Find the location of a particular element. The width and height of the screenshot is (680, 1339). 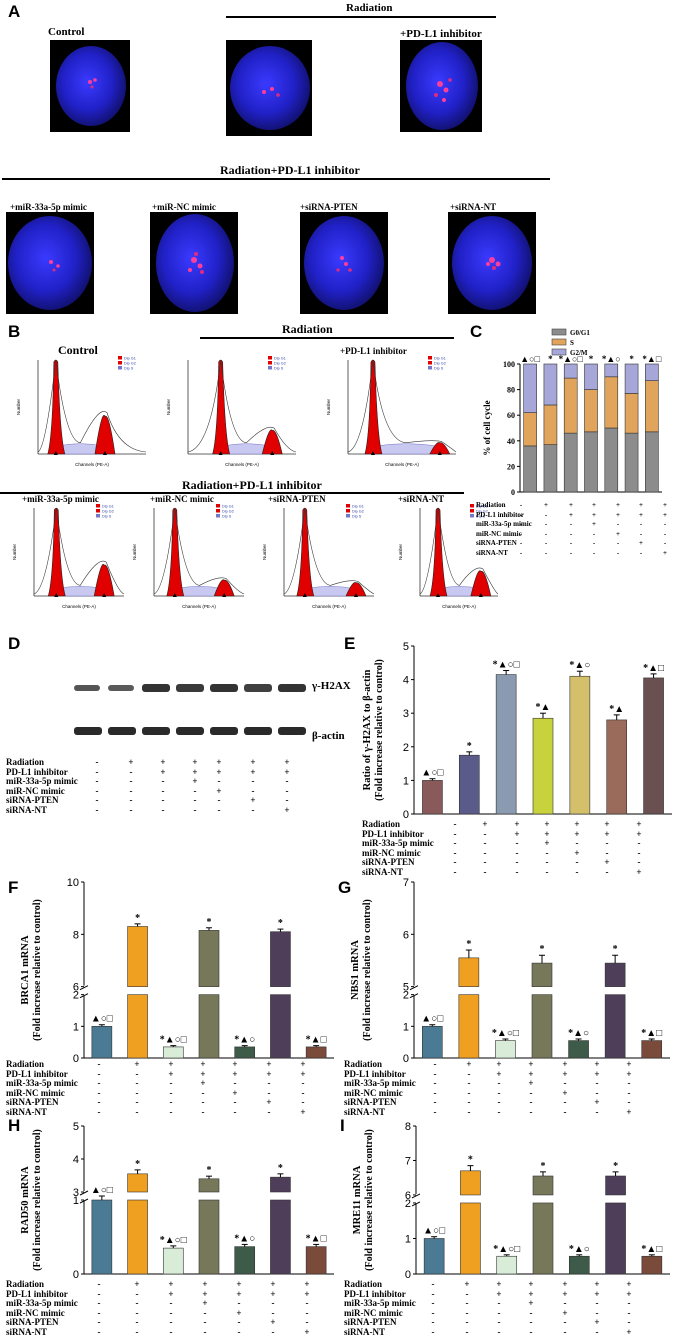

bar-annotation: *▲○ is located at coordinates (244, 1238).